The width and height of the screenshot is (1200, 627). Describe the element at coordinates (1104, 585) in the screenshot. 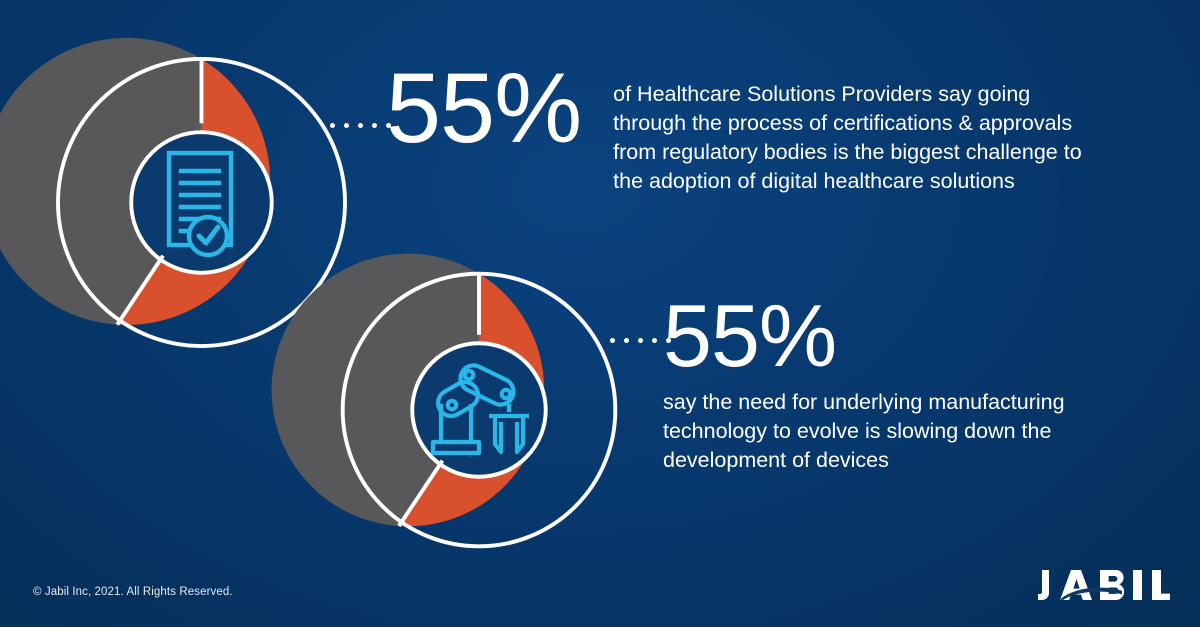

I see `jabil-logo` at that location.